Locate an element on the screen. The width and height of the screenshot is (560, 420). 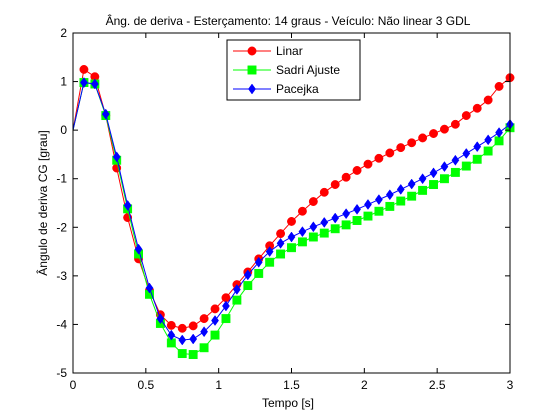
y-tick-label: 1 is located at coordinates (63, 82).